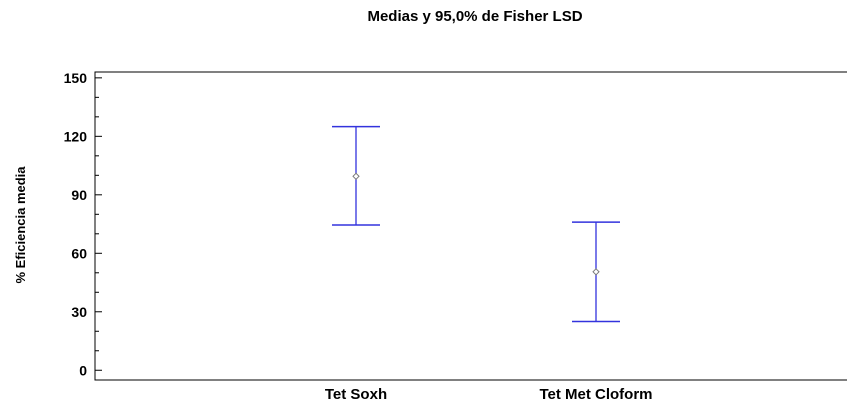 This screenshot has width=847, height=402. What do you see at coordinates (489, 394) in the screenshot?
I see `x-axis-labels: Tet Soxh Tet Met Cloform` at bounding box center [489, 394].